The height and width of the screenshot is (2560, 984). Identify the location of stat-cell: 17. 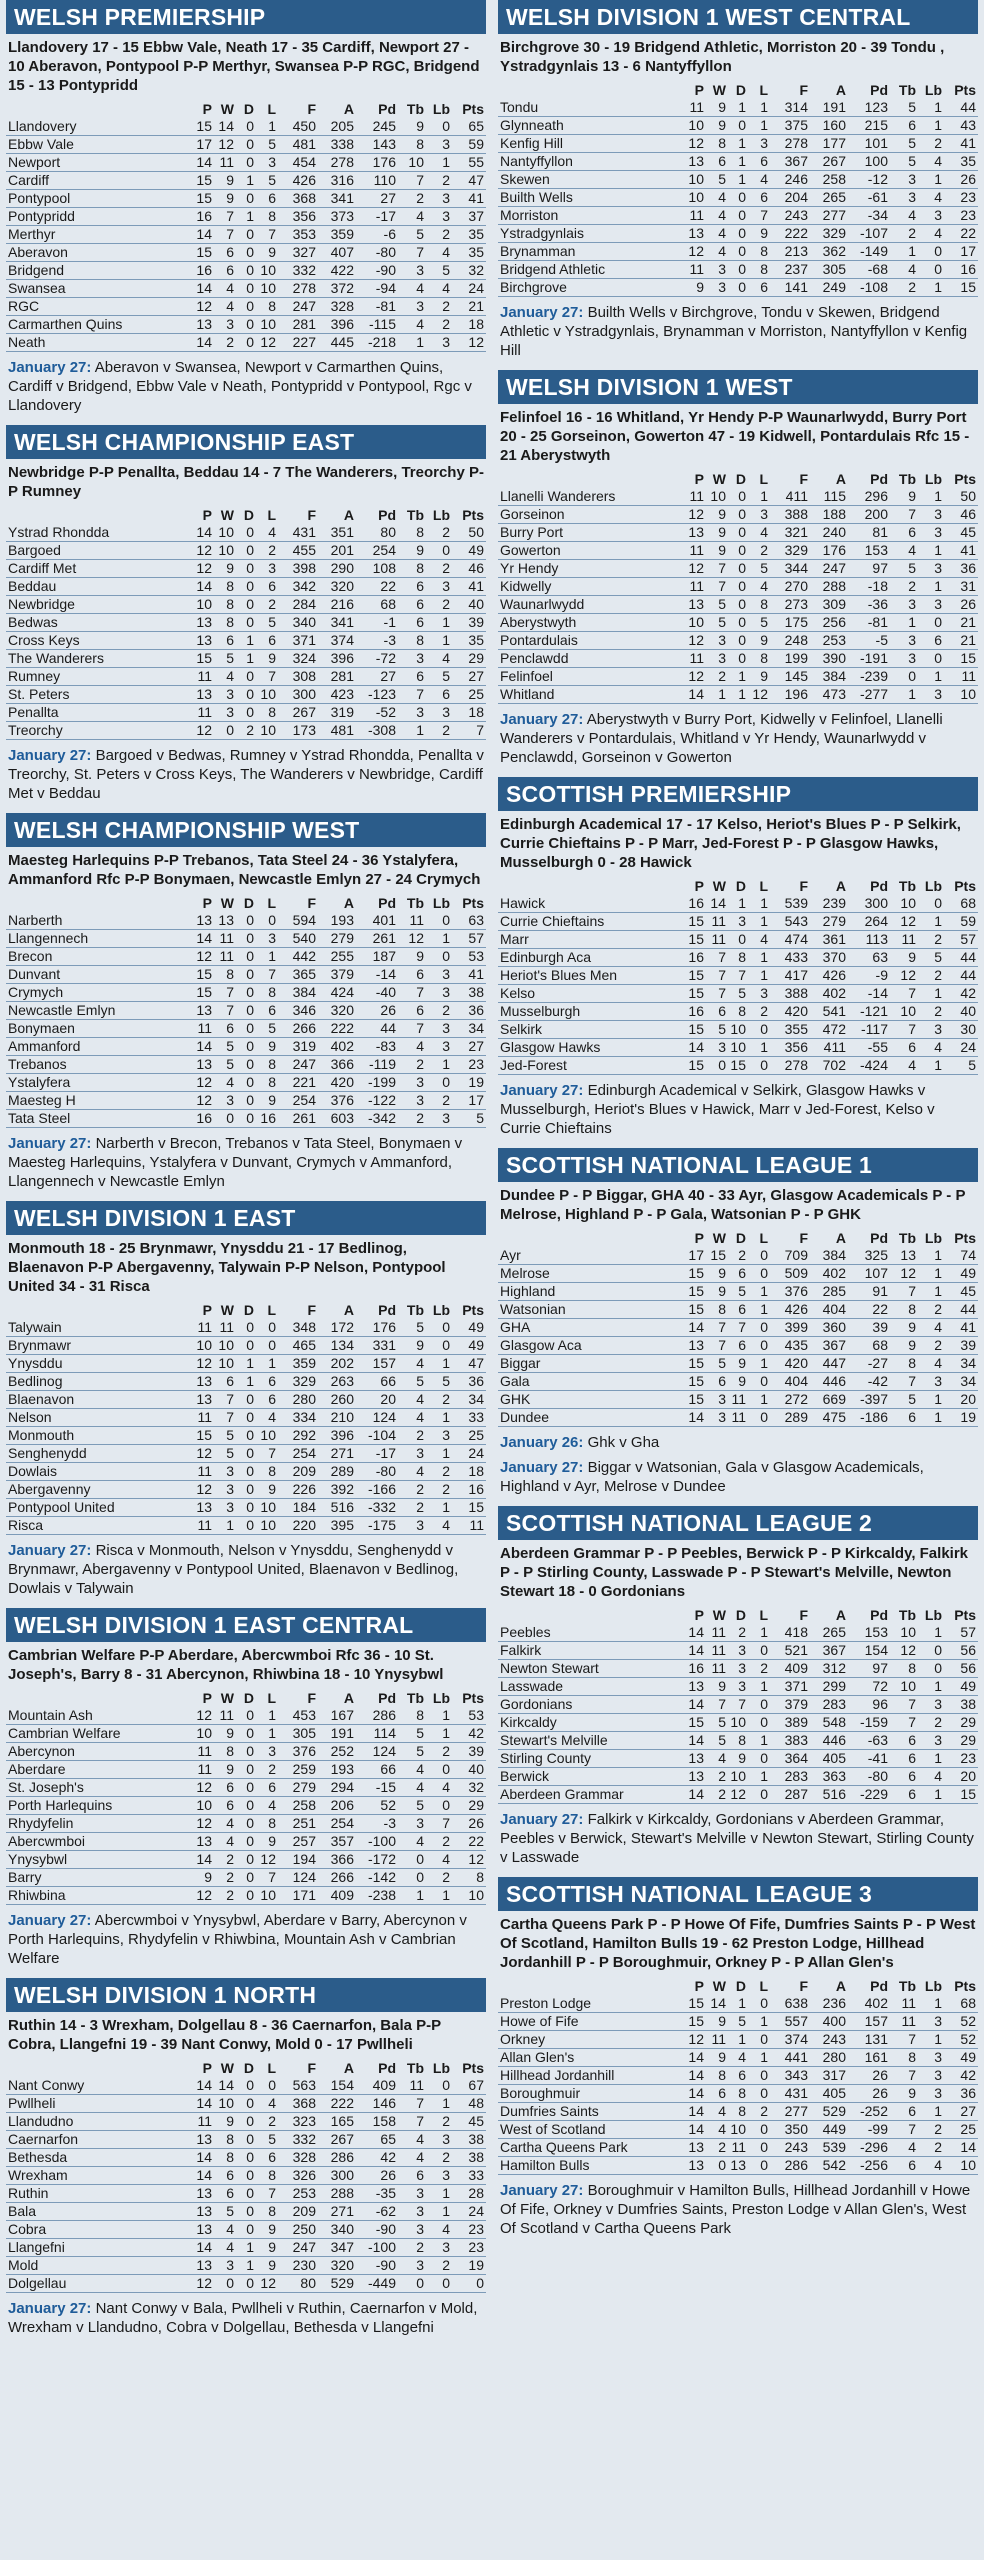
(469, 1100).